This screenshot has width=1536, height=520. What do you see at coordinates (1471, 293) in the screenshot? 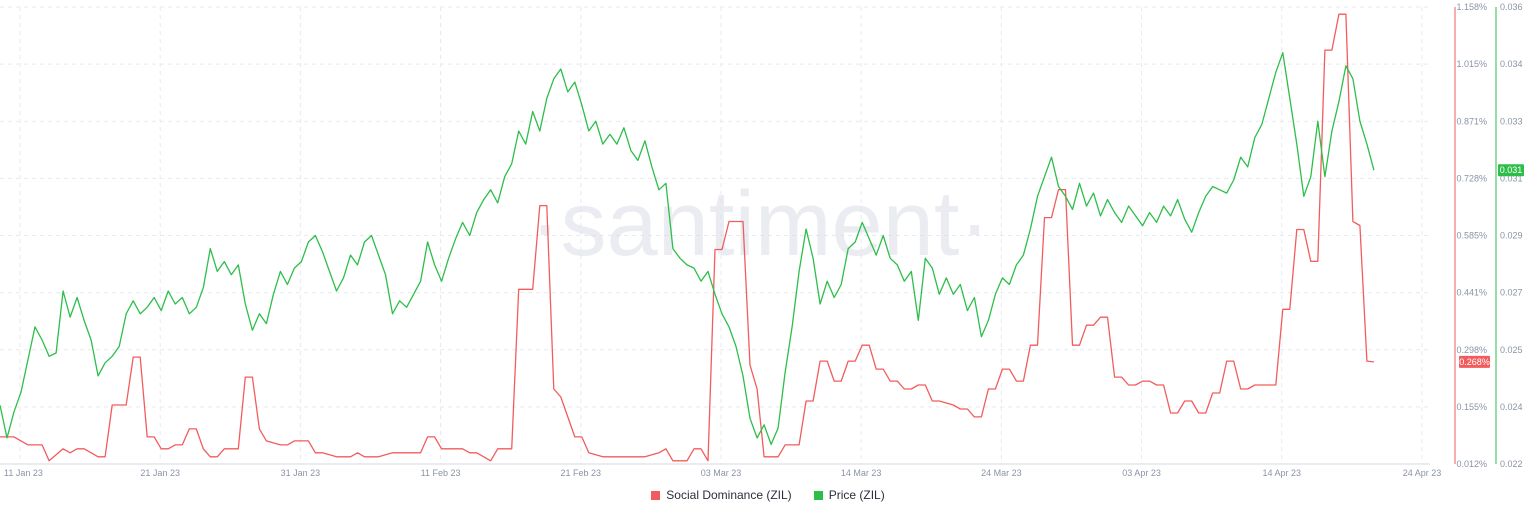
I see `left-axis-tick-label: 0.441%` at bounding box center [1471, 293].